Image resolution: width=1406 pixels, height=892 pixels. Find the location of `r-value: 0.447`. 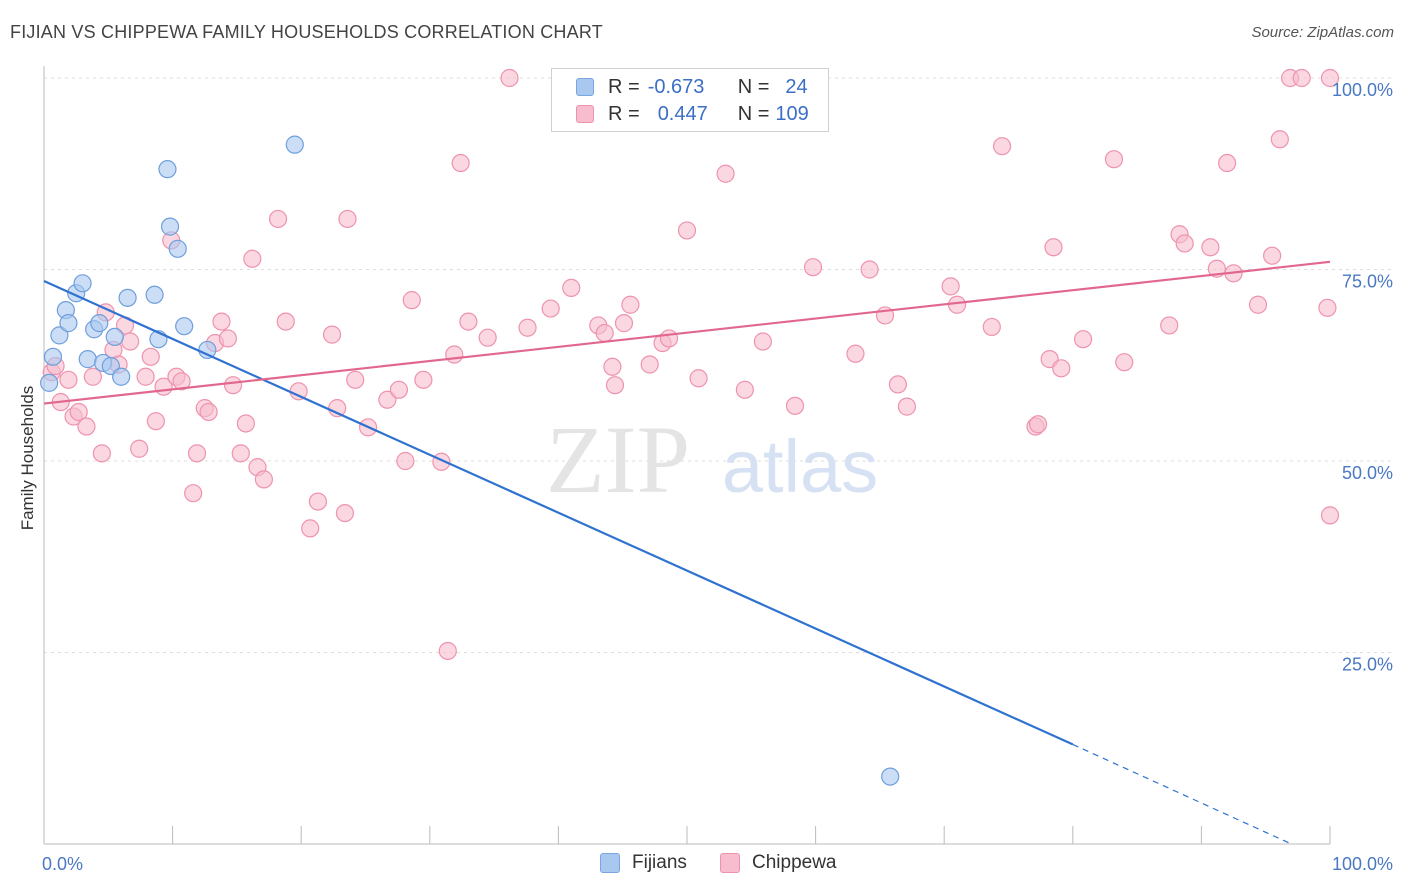

r-value: 0.447 is located at coordinates (682, 113).